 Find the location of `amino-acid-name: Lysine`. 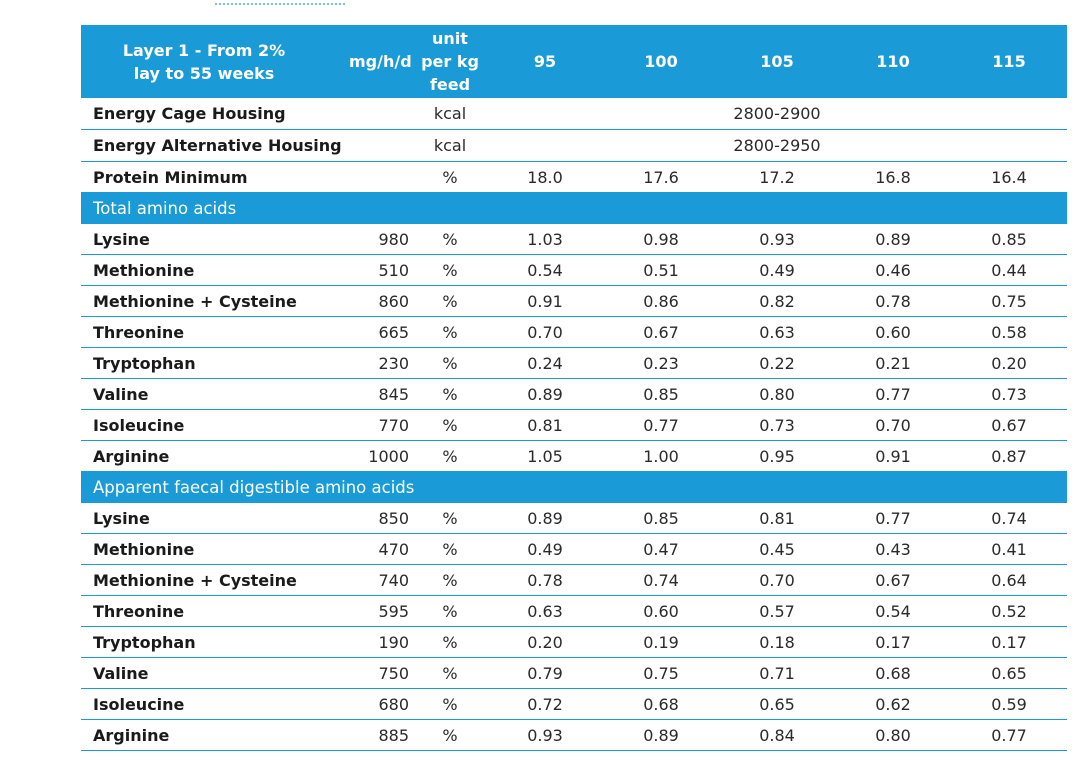

amino-acid-name: Lysine is located at coordinates (215, 239).